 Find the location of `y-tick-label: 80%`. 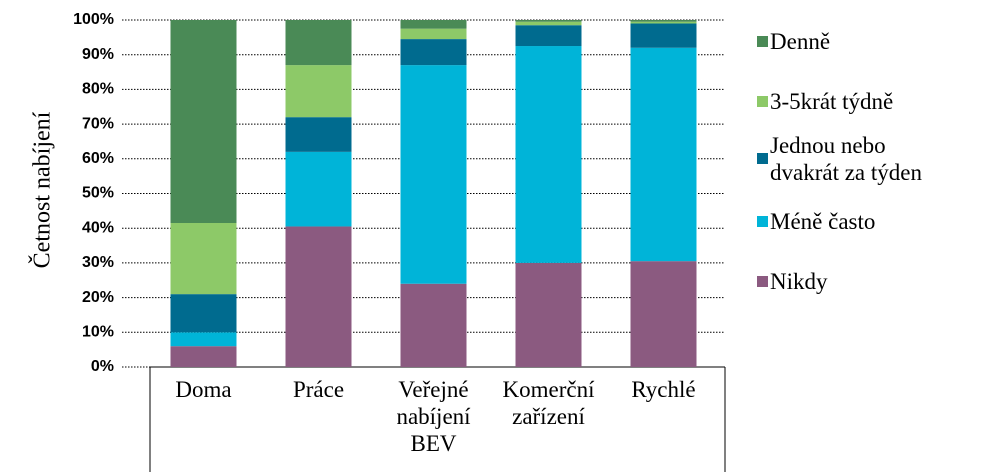

y-tick-label: 80% is located at coordinates (98, 89).